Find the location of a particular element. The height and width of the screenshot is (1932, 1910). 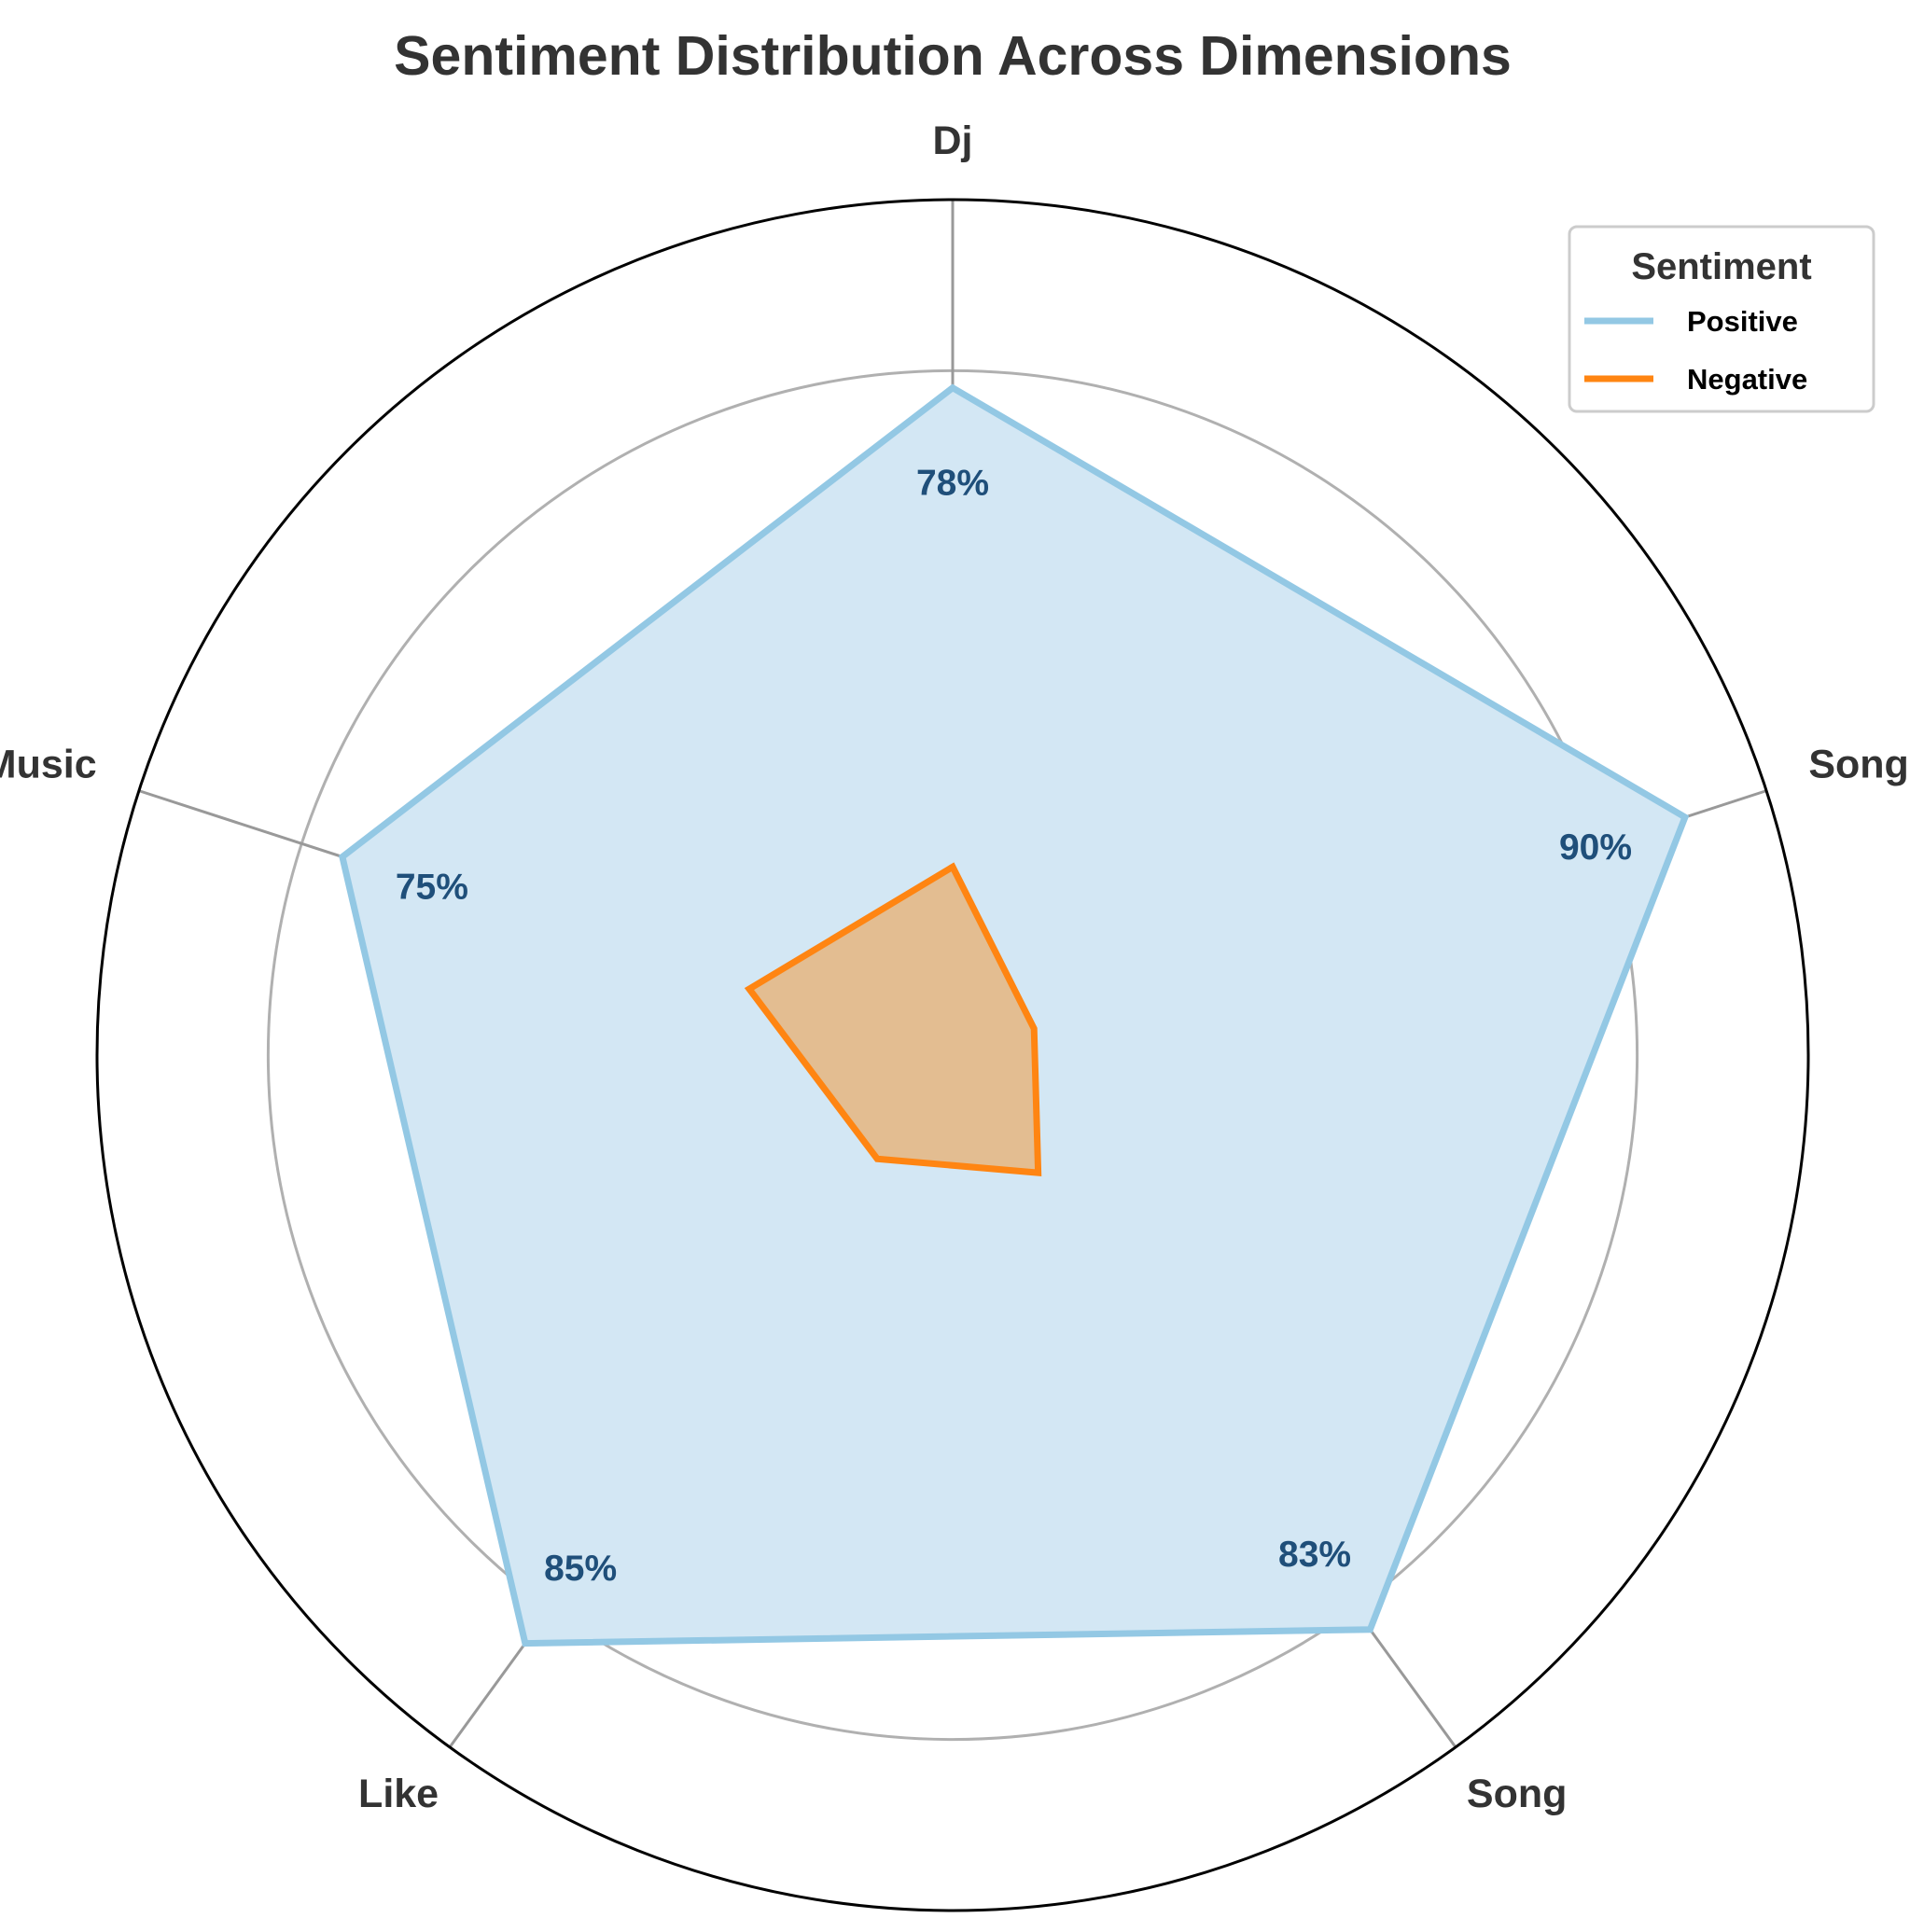

axis-label-song: Song is located at coordinates (1517, 1794).